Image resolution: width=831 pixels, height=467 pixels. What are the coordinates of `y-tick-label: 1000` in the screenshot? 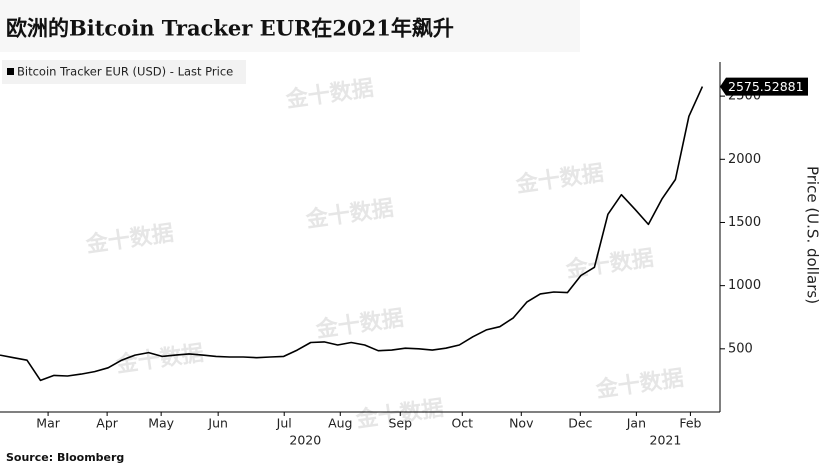 It's located at (744, 285).